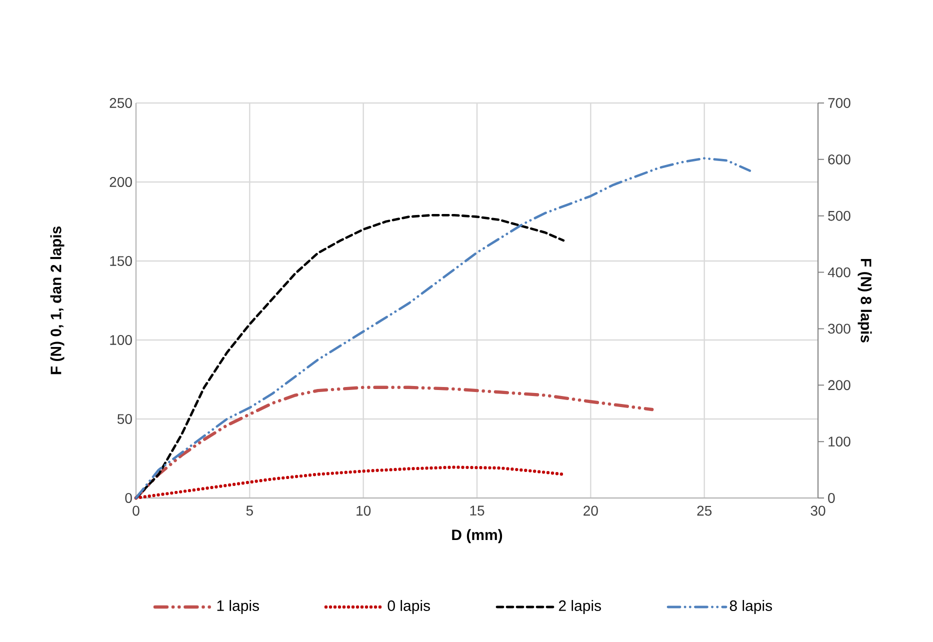 This screenshot has width=933, height=642. What do you see at coordinates (57, 300) in the screenshot?
I see `y-axis-title: F (N) 0, 1, dan 2 lapis` at bounding box center [57, 300].